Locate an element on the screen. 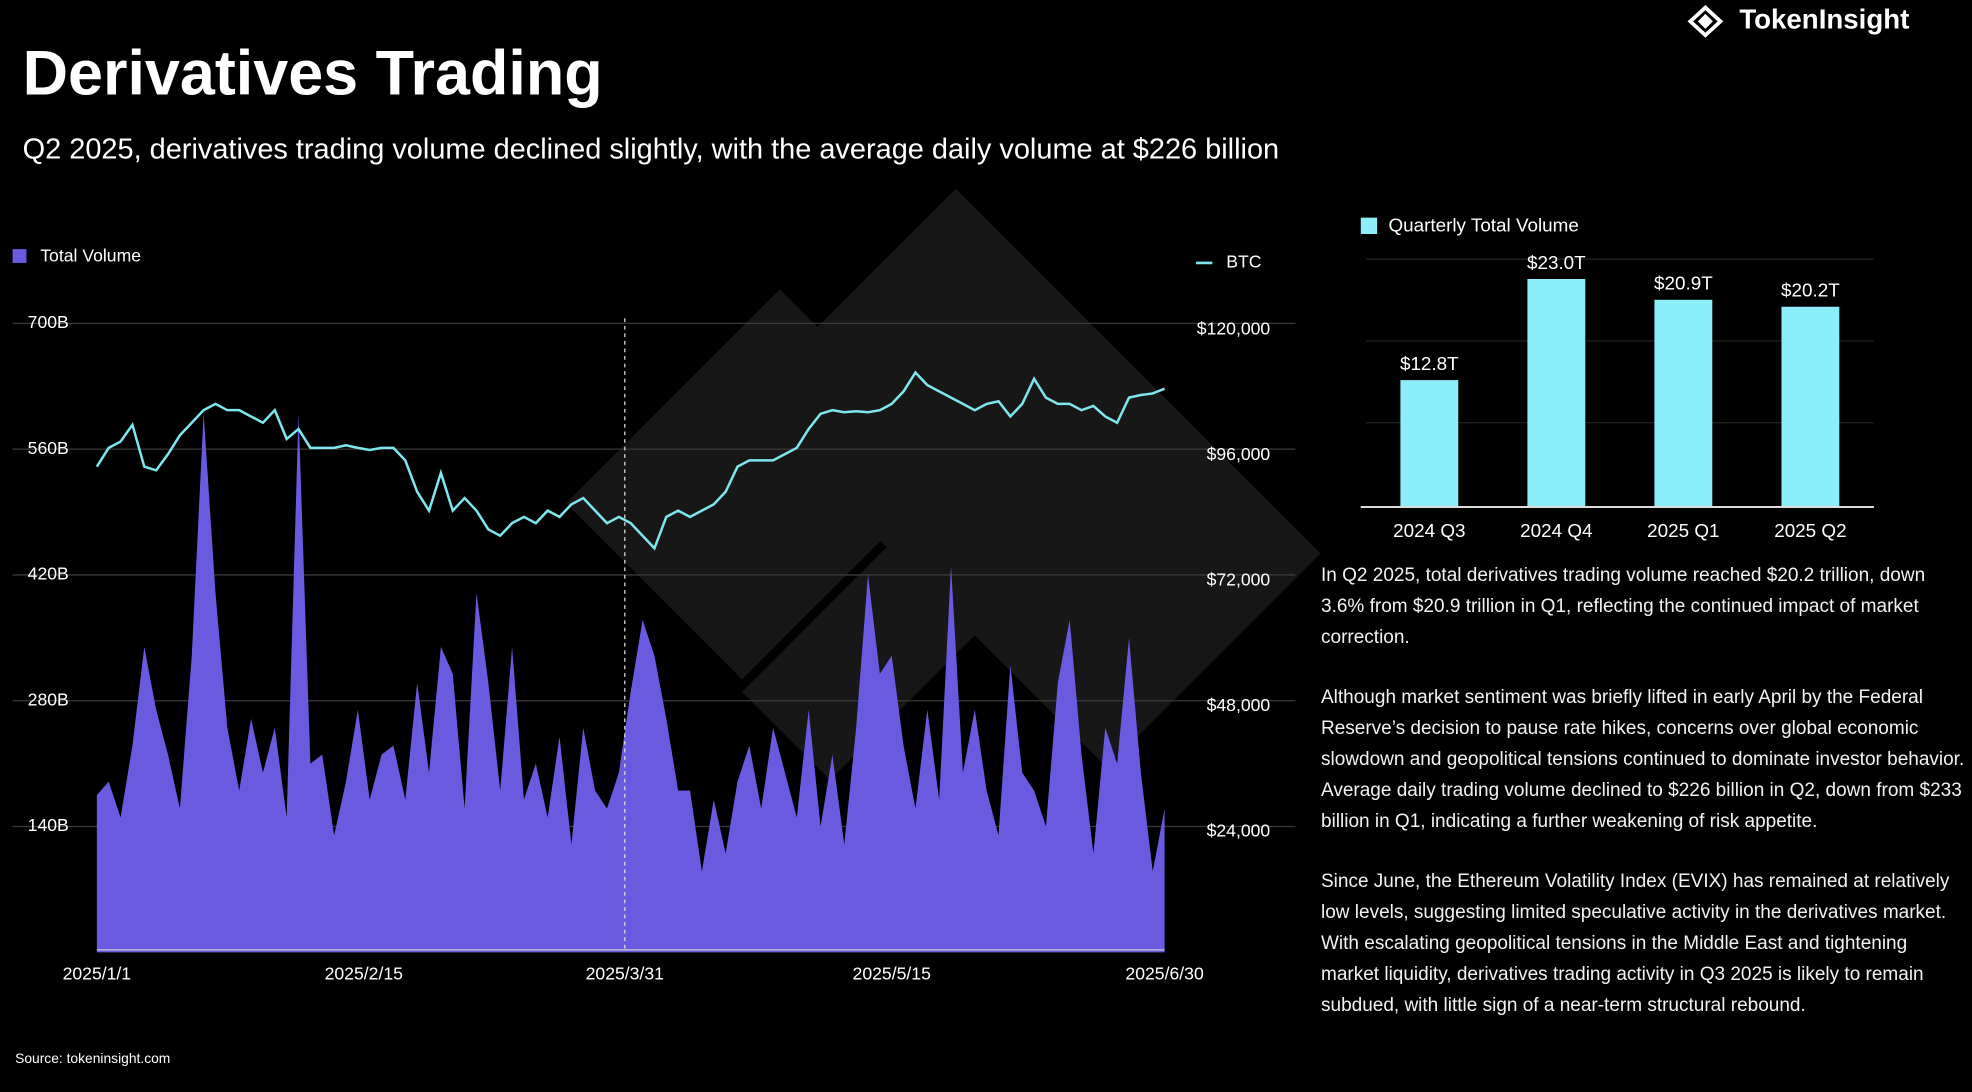 The image size is (1972, 1092). x-tick-label: 2024 Q3 is located at coordinates (1429, 530).